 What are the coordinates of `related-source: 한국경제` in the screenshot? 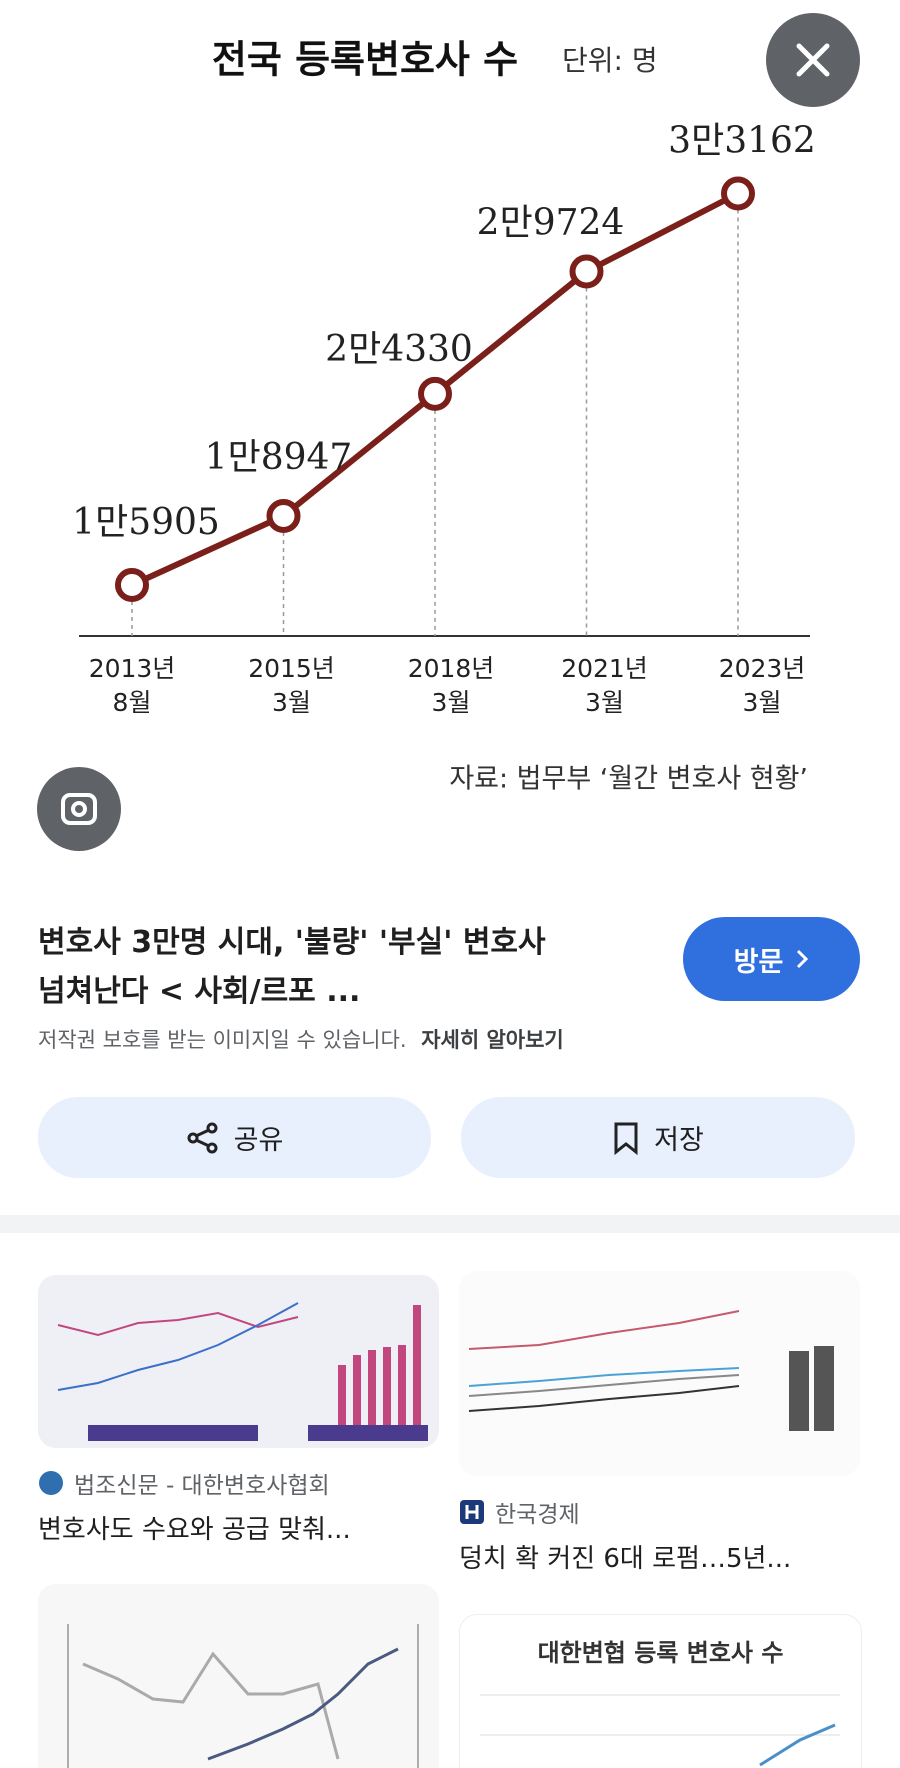 It's located at (537, 1515).